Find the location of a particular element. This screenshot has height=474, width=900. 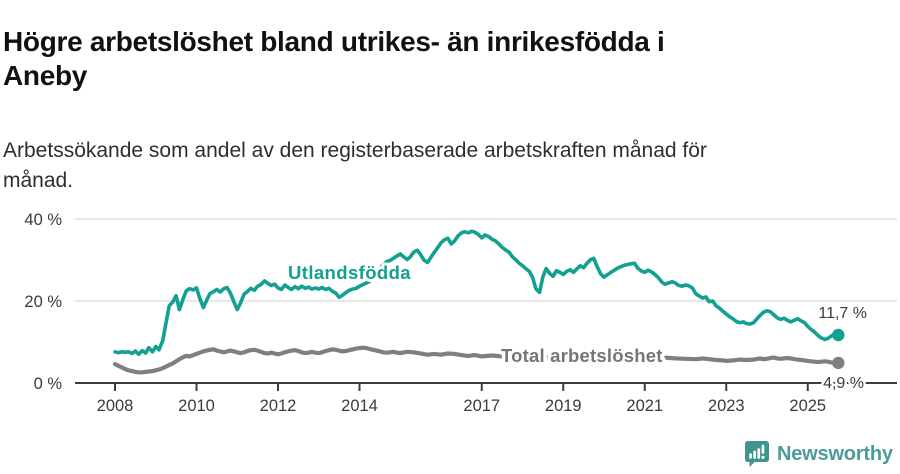

y-tick-label: 20 % is located at coordinates (43, 302).